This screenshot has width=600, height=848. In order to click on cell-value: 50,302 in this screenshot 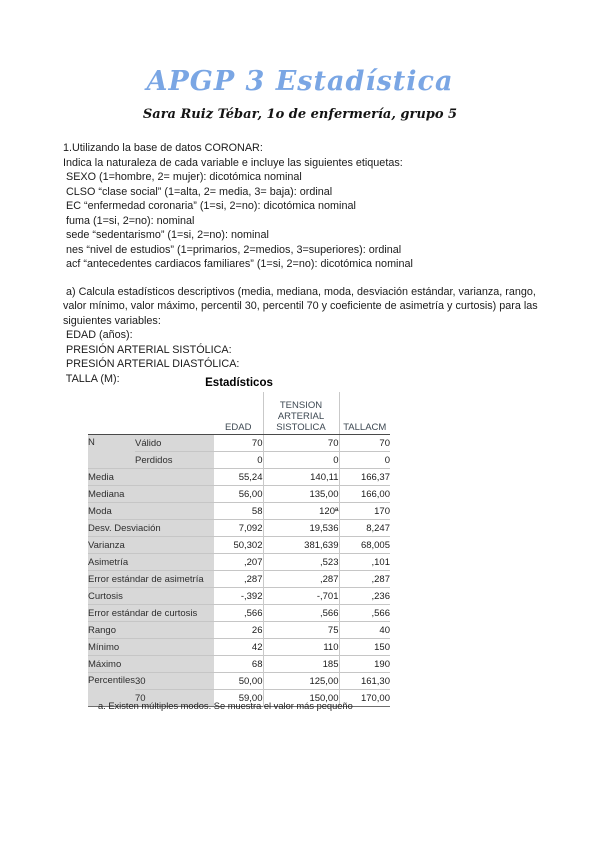, I will do `click(238, 545)`.